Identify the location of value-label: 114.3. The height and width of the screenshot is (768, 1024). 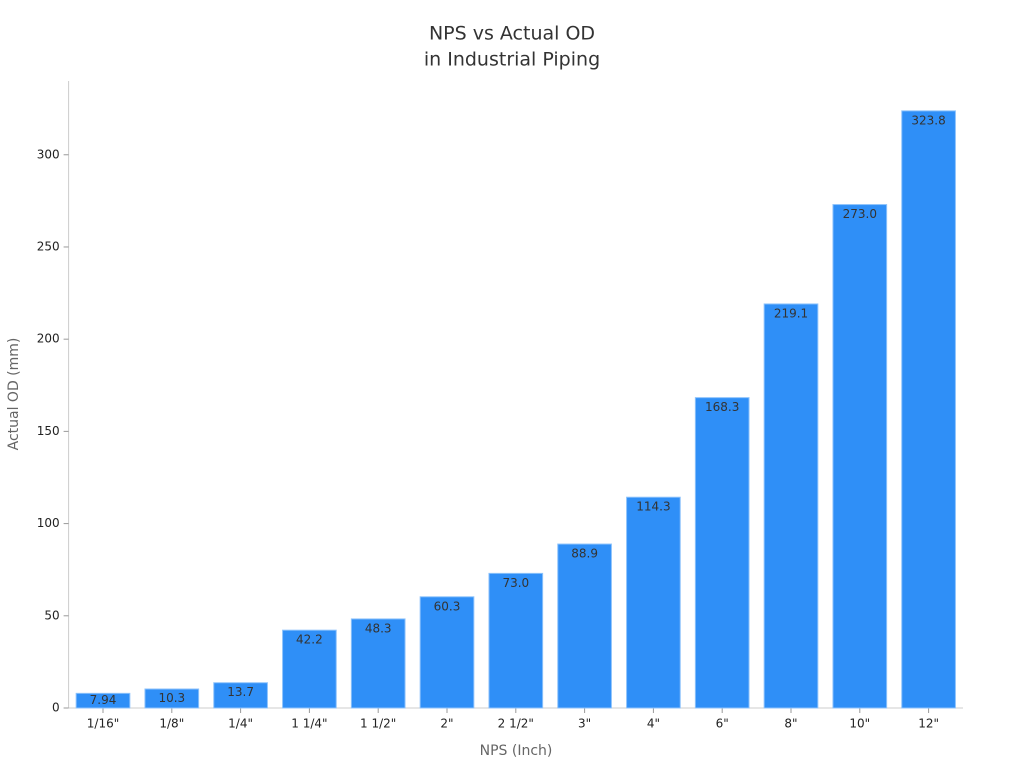
(653, 507).